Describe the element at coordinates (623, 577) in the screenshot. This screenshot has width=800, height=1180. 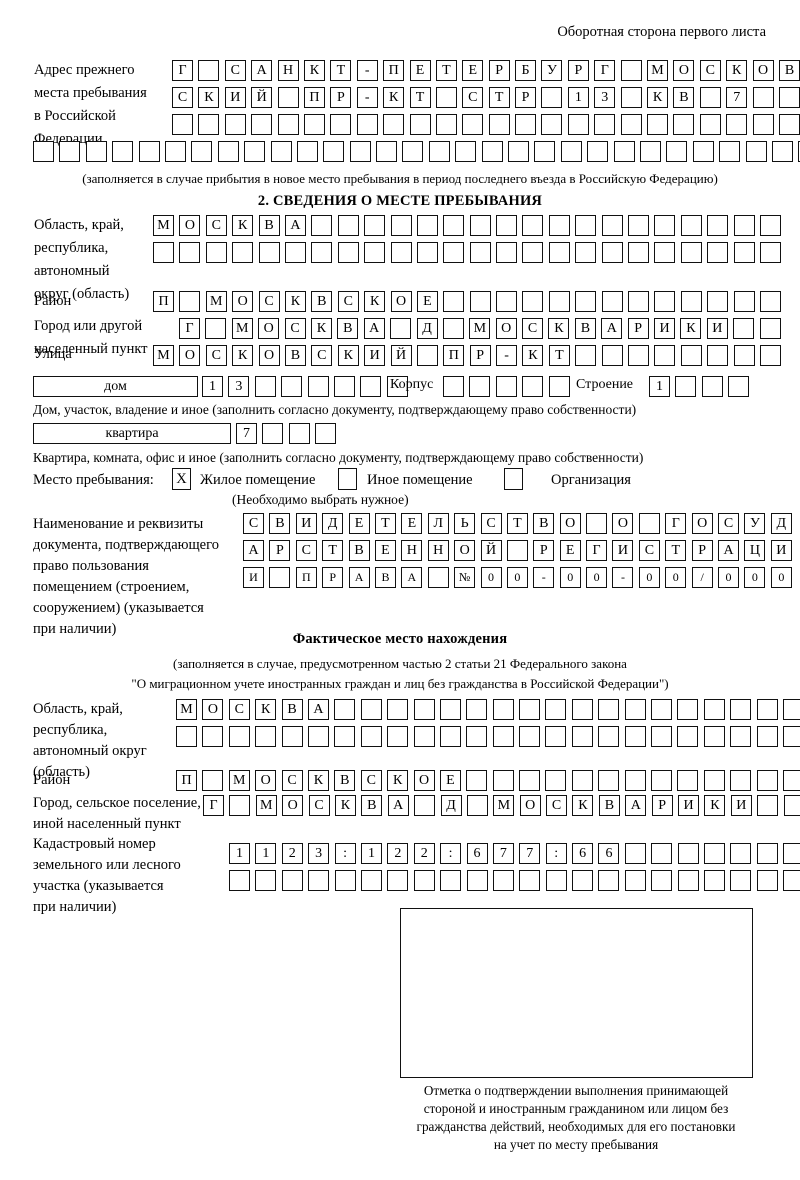
I see `form-cell: -` at that location.